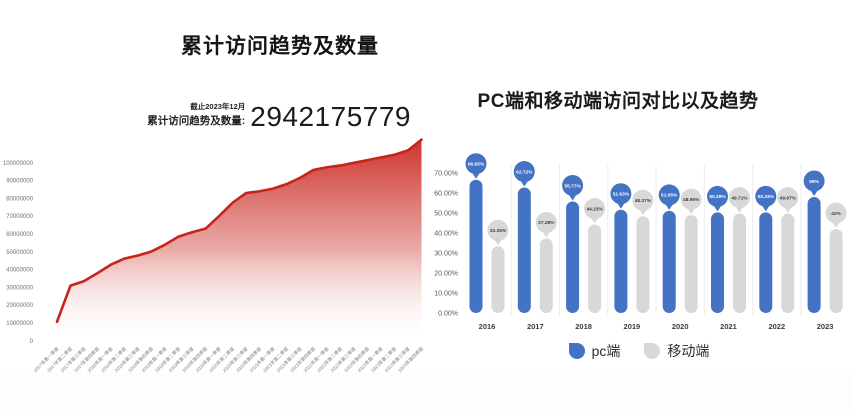 The width and height of the screenshot is (852, 411). What do you see at coordinates (621, 261) in the screenshot?
I see `pc-bar-2019` at bounding box center [621, 261].